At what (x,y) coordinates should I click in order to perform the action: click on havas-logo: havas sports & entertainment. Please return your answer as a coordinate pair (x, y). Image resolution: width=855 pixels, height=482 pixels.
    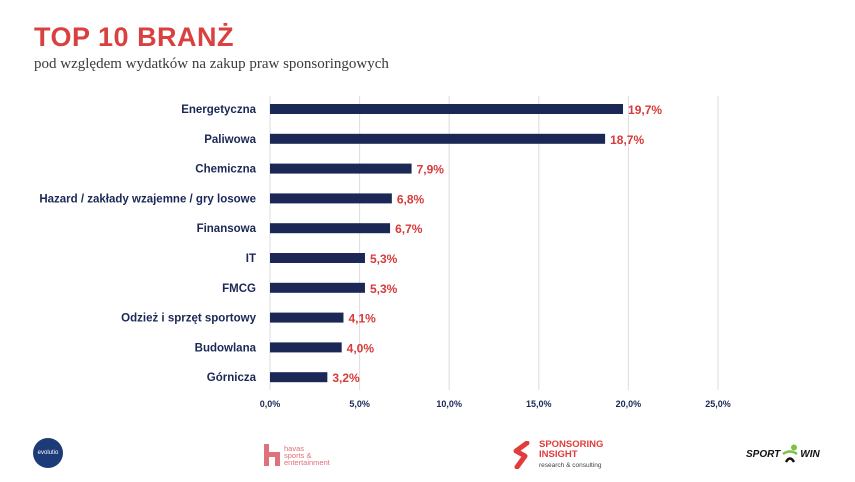
    Looking at the image, I should click on (297, 455).